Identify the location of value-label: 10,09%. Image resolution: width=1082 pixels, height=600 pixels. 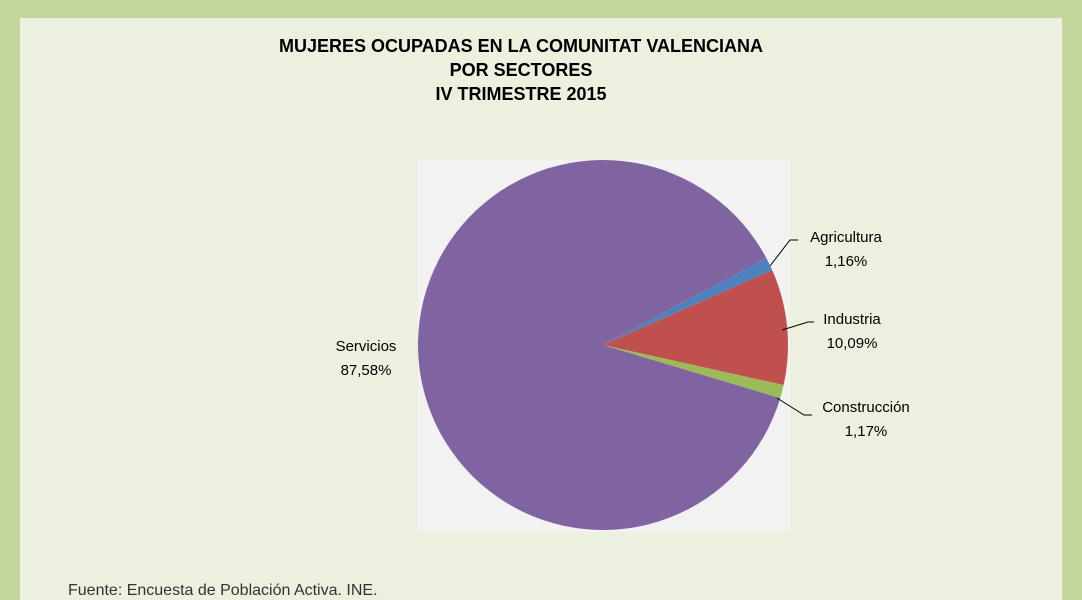
(852, 343).